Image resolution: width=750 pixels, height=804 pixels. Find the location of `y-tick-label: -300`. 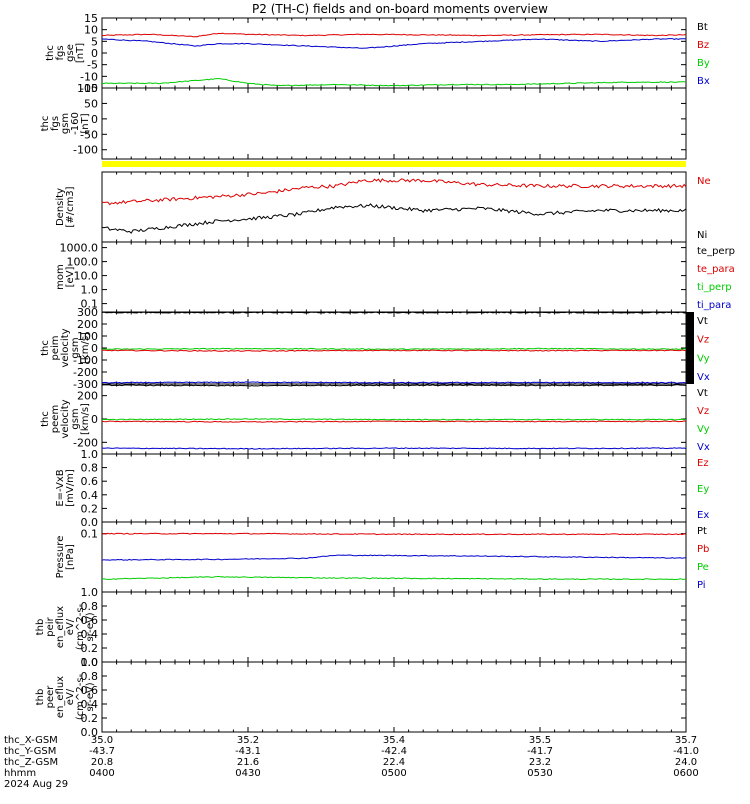

y-tick-label: -300 is located at coordinates (85, 384).